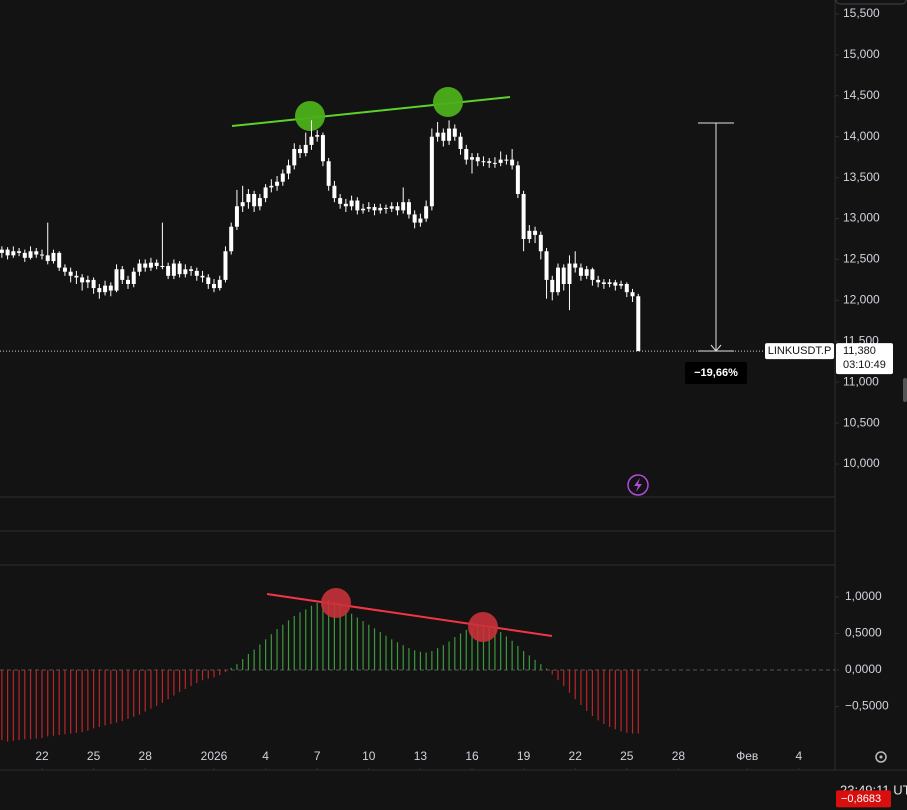 The height and width of the screenshot is (810, 907). I want to click on settings-icon, so click(881, 757).